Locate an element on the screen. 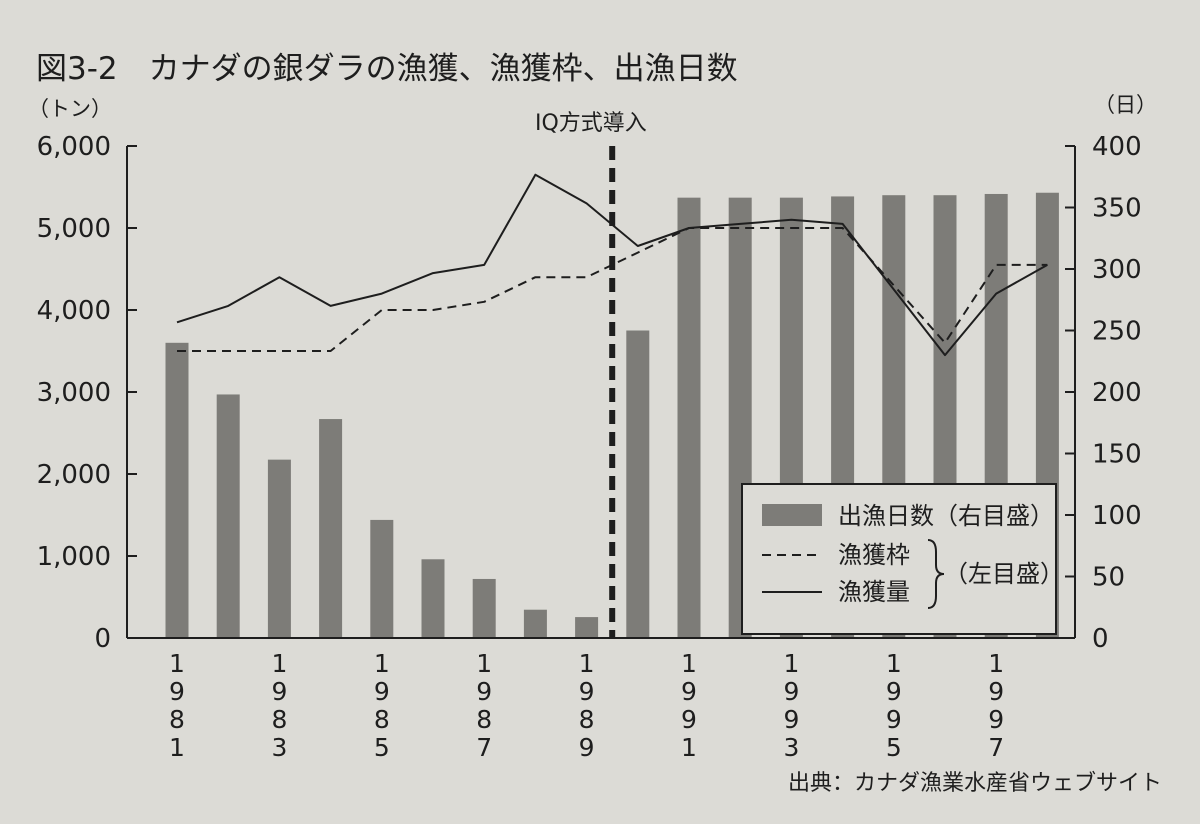 The width and height of the screenshot is (1200, 824). left-tick-label: 4,000 is located at coordinates (74, 311).